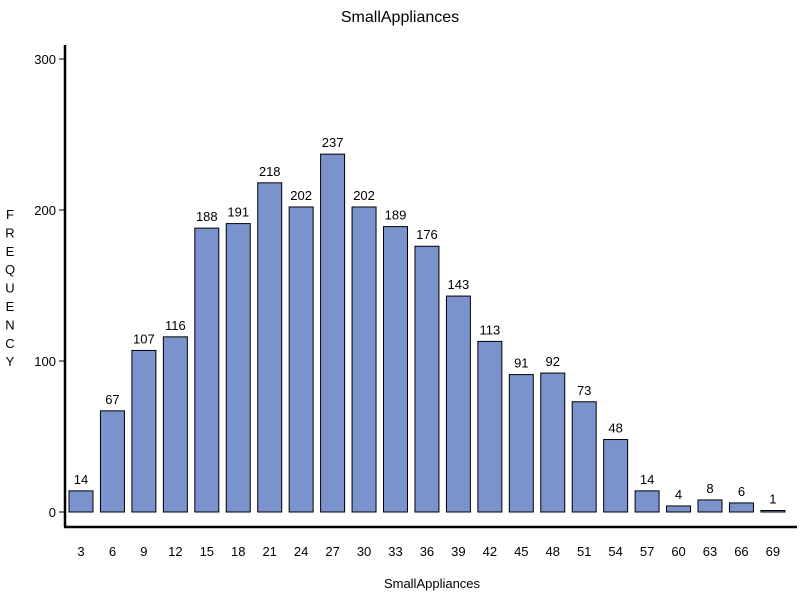  Describe the element at coordinates (301, 551) in the screenshot. I see `x-tick-label: 24` at that location.